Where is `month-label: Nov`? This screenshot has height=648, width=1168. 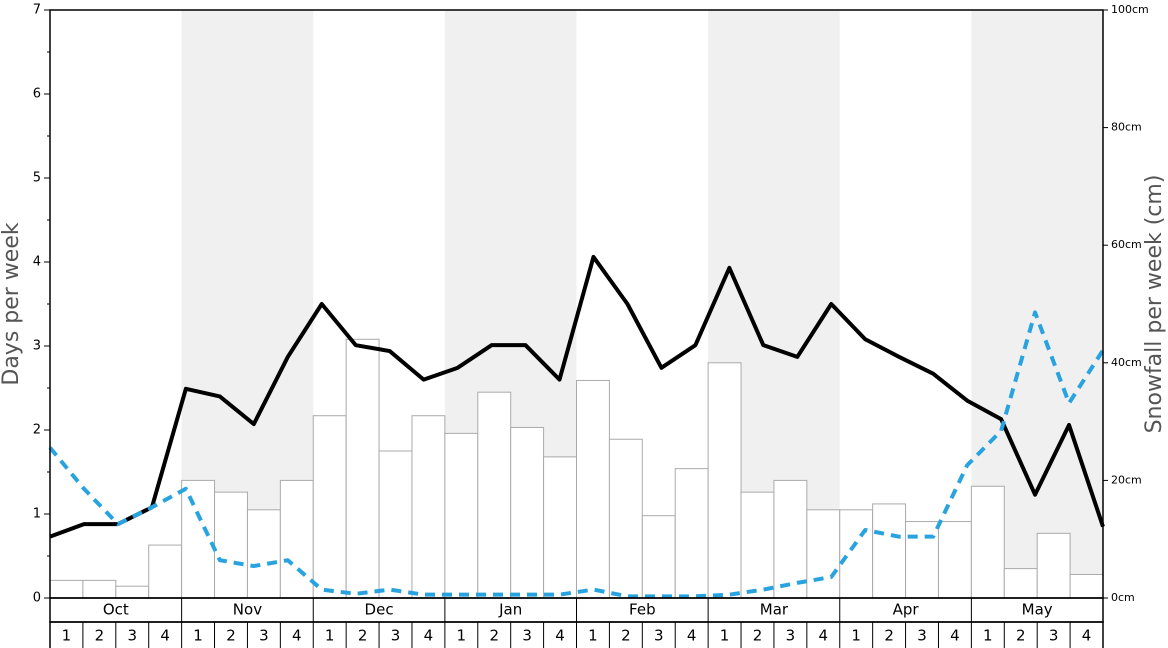
month-label: Nov is located at coordinates (247, 610).